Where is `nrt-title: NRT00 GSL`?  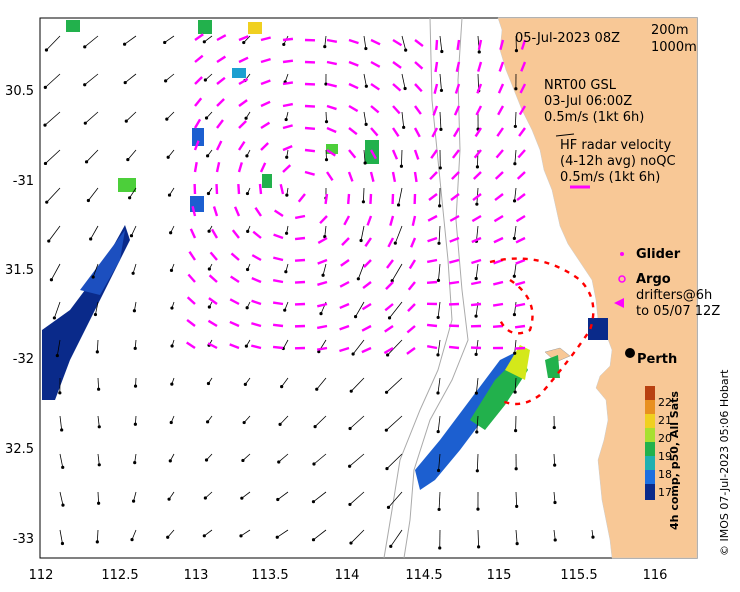
nrt-title: NRT00 GSL is located at coordinates (580, 85).